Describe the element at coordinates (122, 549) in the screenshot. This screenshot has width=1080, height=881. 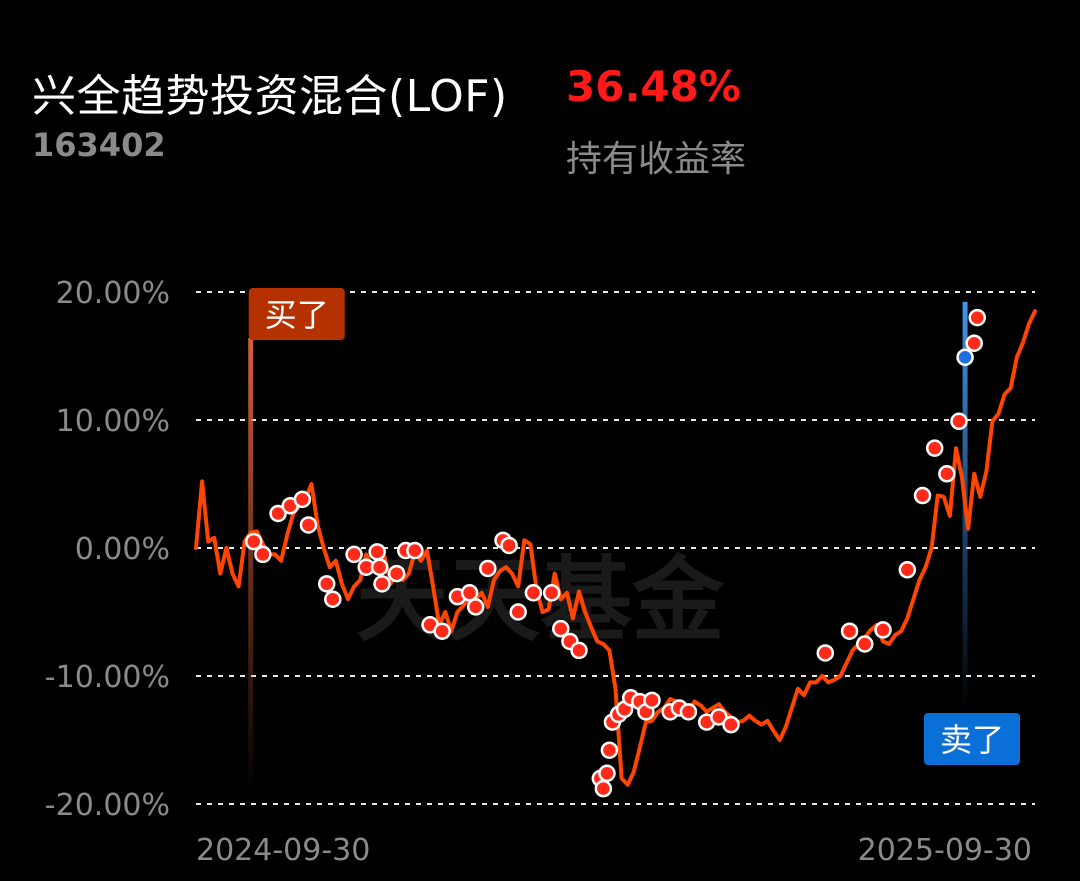
I see `y-tick-label: 0.00%` at that location.